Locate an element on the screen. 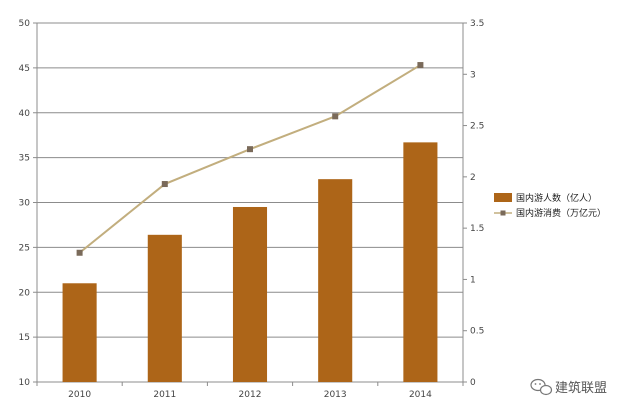  x-tick-label: 2012 is located at coordinates (250, 395).